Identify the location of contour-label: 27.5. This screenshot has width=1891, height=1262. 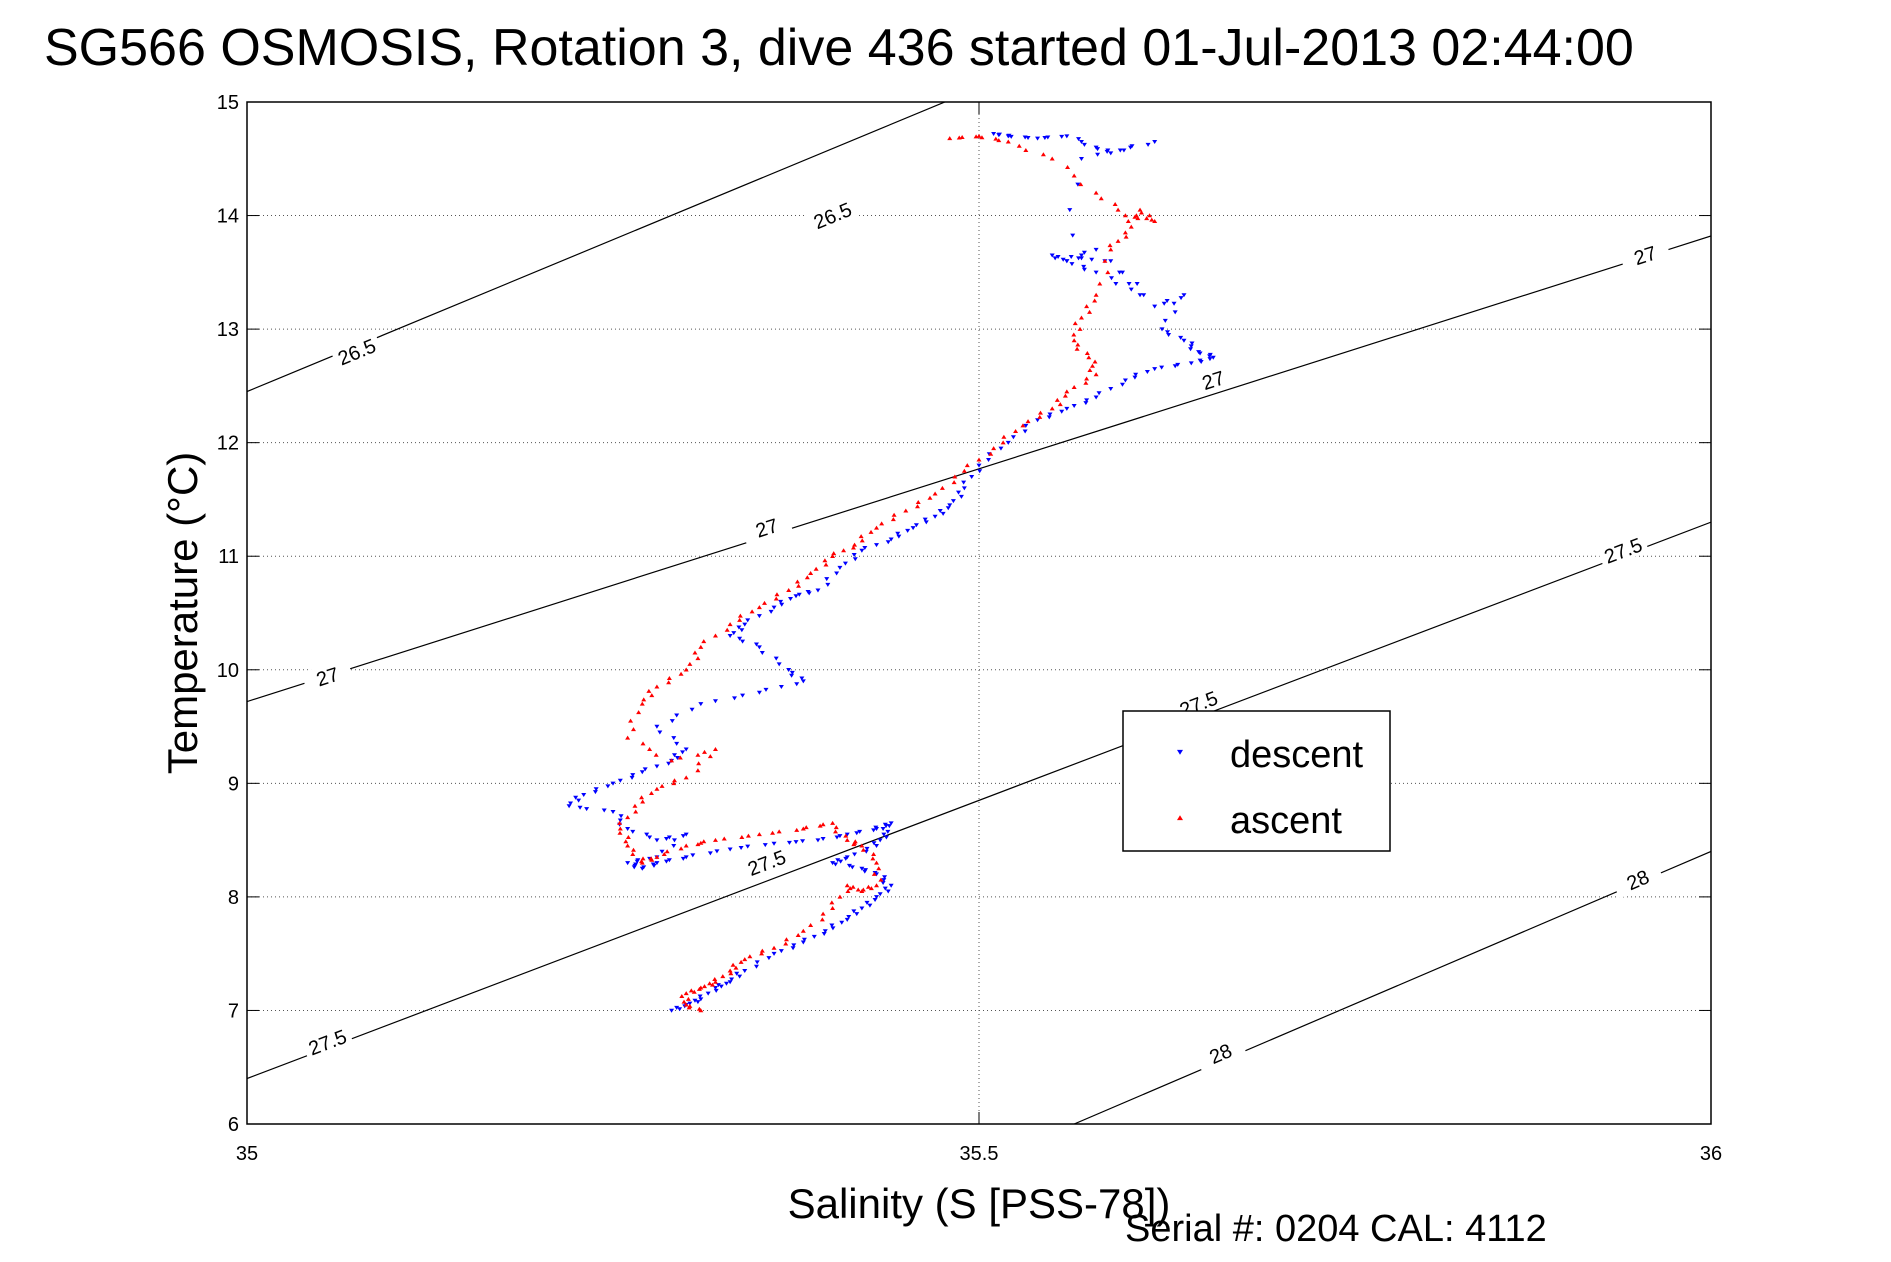
(1623, 551).